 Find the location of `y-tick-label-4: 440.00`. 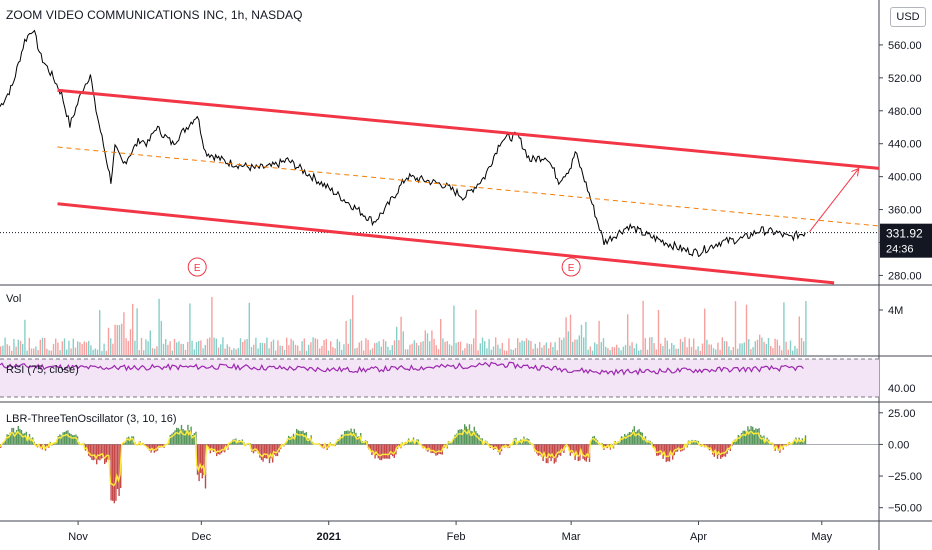

y-tick-label-4: 440.00 is located at coordinates (905, 145).